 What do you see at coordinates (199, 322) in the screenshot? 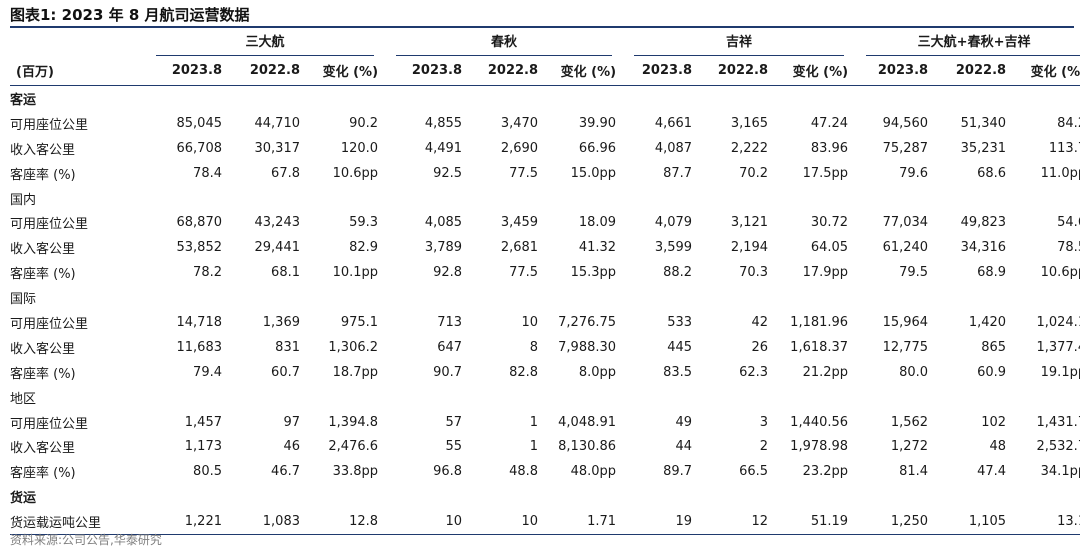
I see `table-cell: 14,718` at bounding box center [199, 322].